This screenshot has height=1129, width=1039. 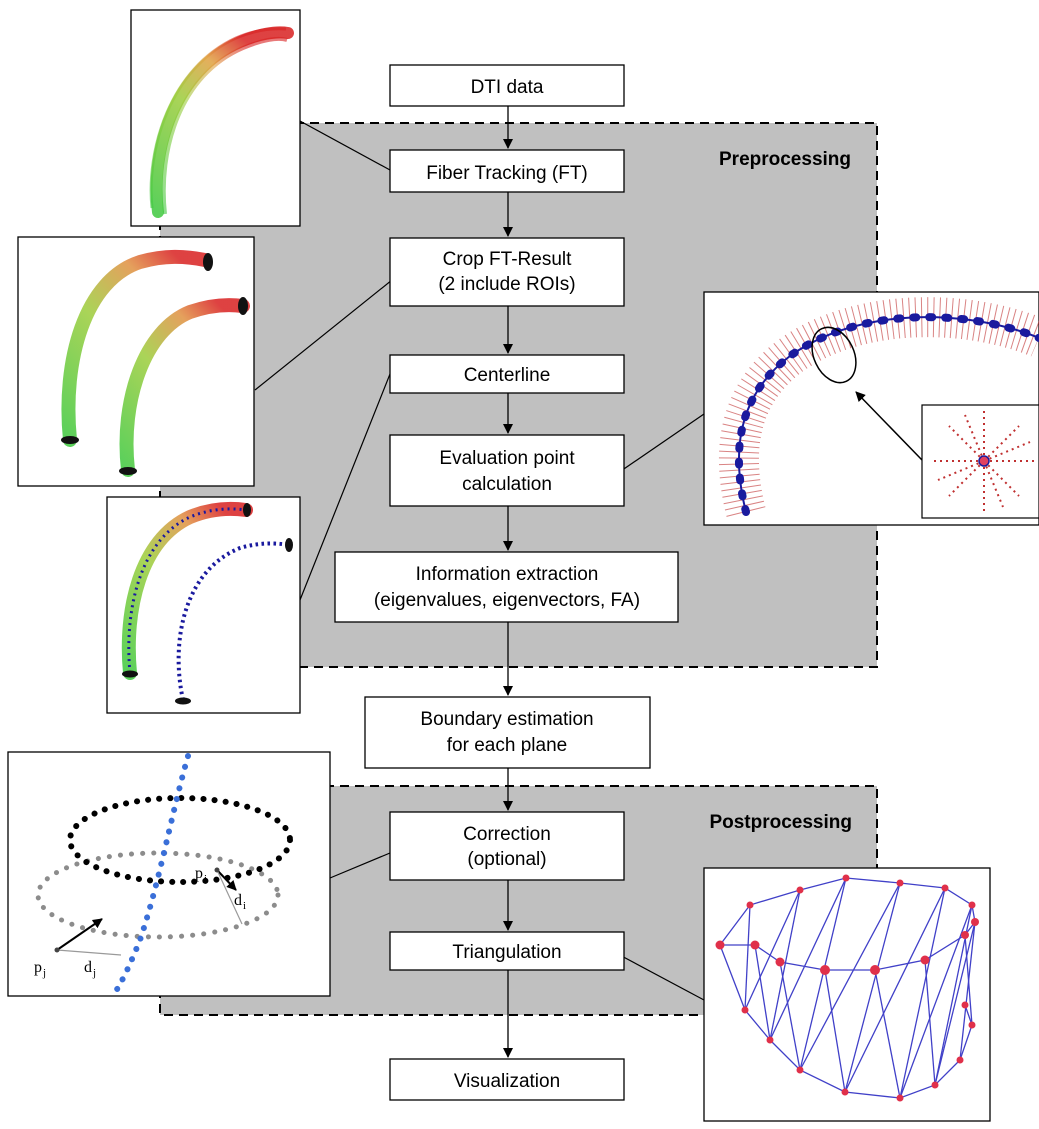 I want to click on step-visualization: Visualization, so click(x=507, y=1079).